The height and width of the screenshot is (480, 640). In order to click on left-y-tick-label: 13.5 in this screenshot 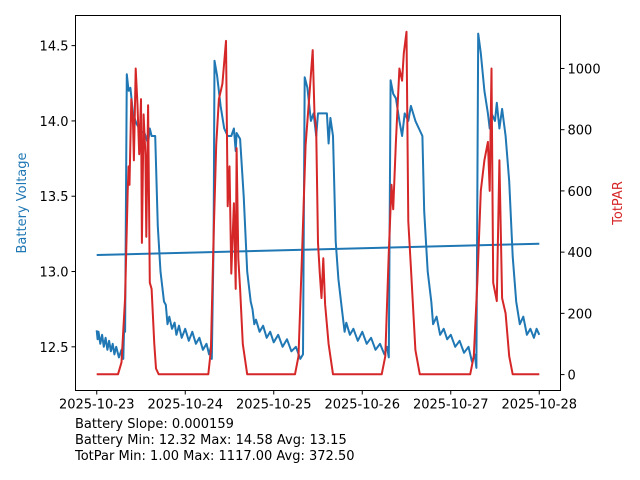, I will do `click(54, 197)`.